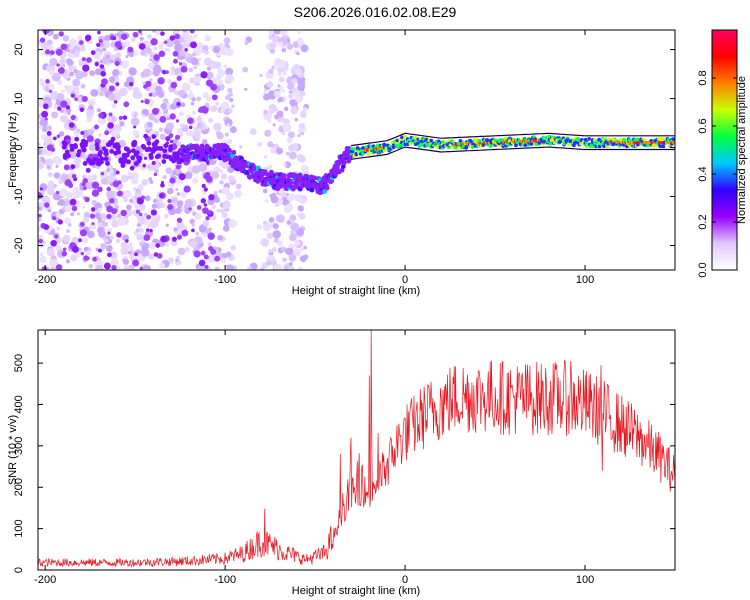 The height and width of the screenshot is (600, 750). I want to click on signal-band-upper-edge, so click(513, 139).